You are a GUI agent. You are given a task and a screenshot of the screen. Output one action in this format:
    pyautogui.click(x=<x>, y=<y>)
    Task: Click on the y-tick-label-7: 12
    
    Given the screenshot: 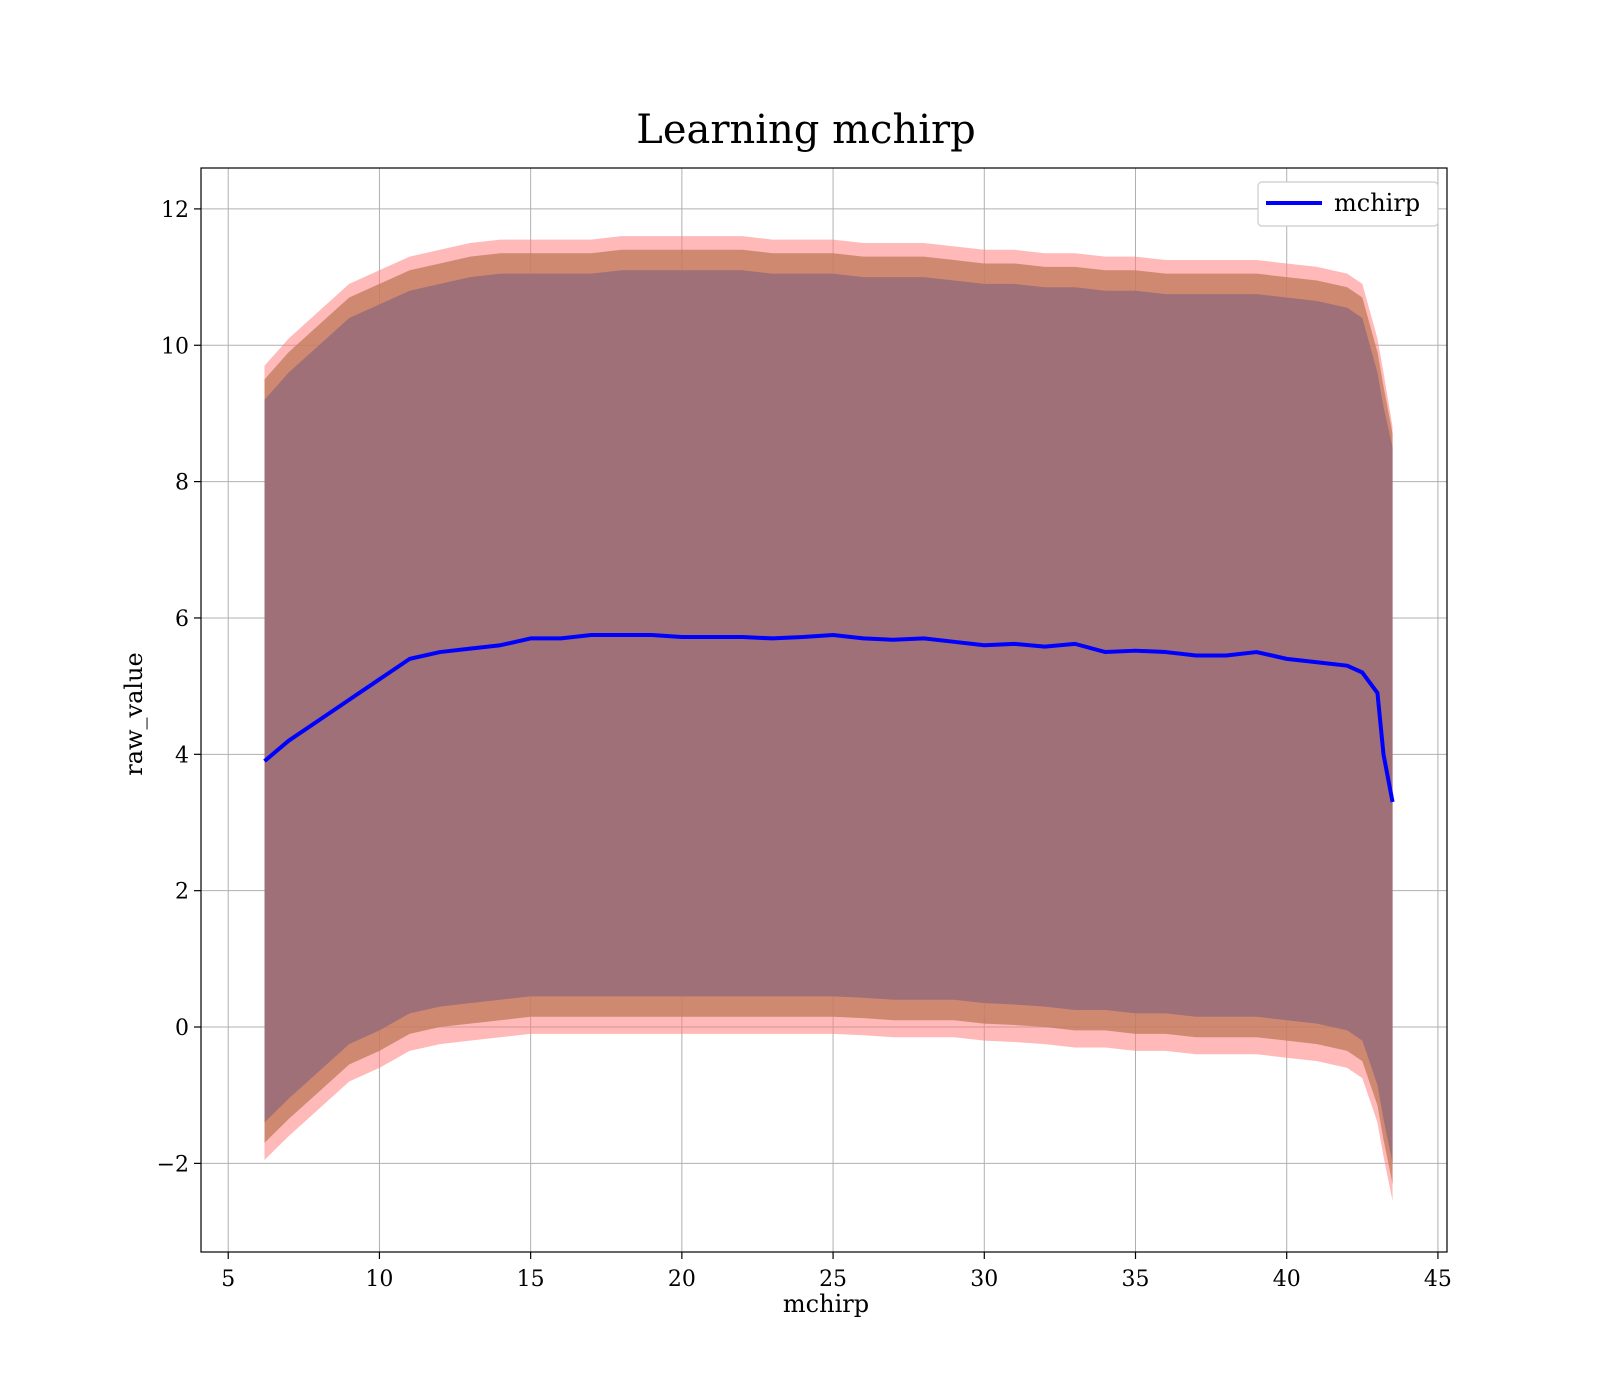 What is the action you would take?
    pyautogui.click(x=175, y=210)
    